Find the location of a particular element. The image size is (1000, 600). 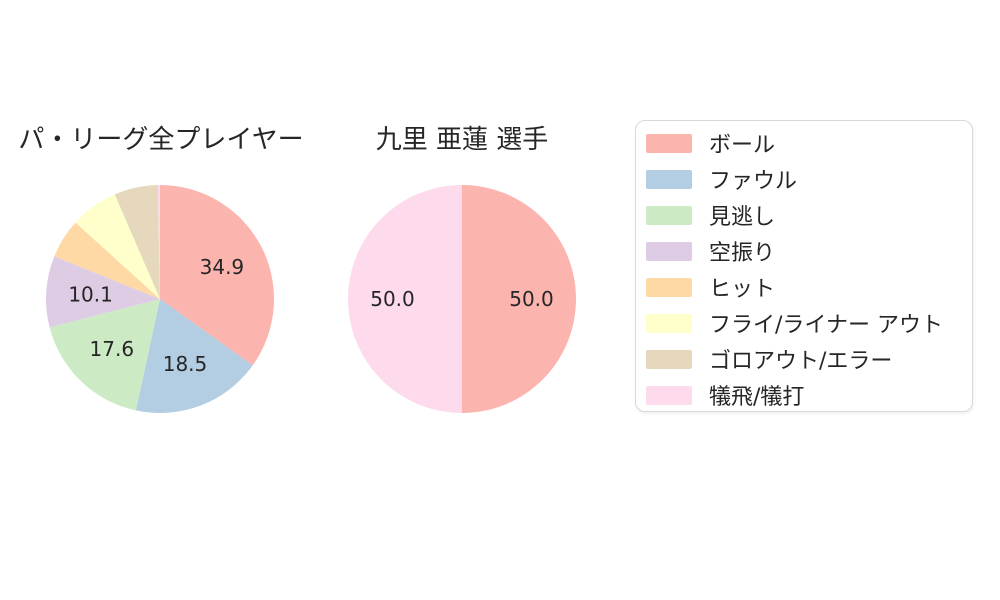

legend-item-6: ゴロアウト/エラー is located at coordinates (804, 359).